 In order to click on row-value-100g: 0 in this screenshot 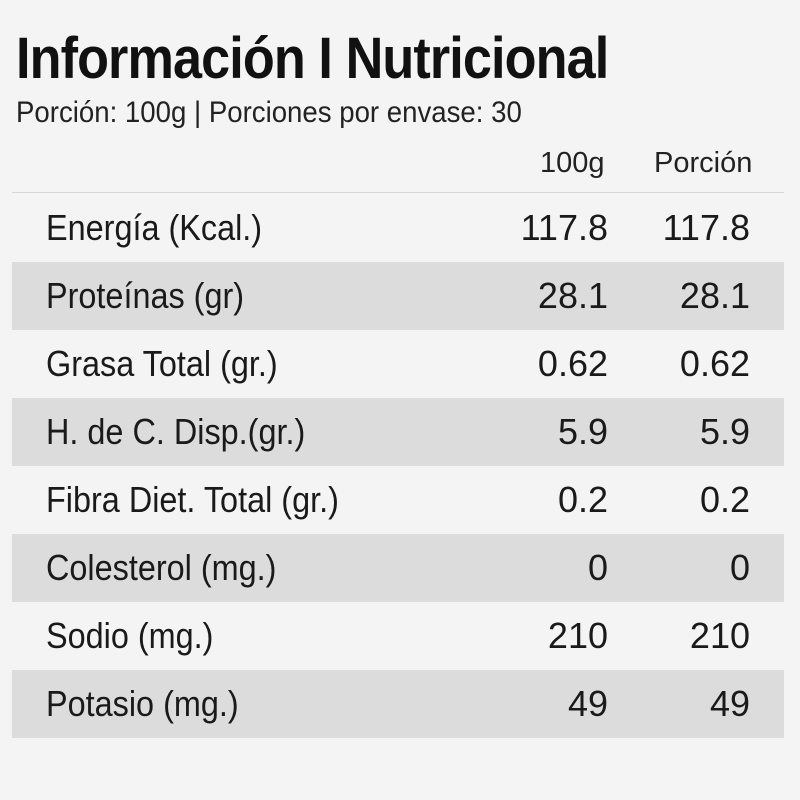, I will do `click(597, 567)`.